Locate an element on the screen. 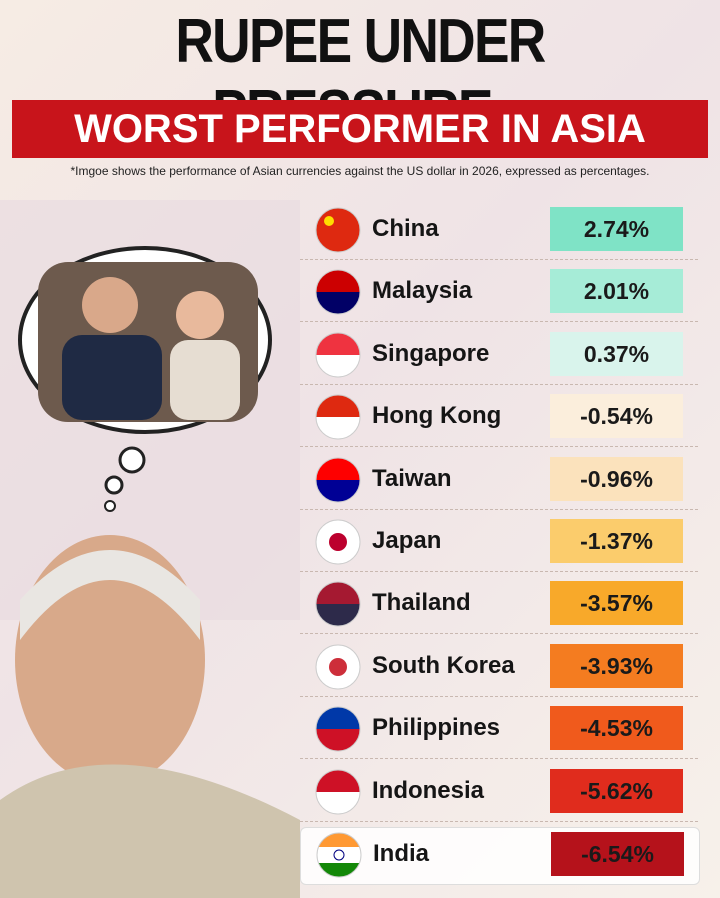  row: South Korea -3.93% is located at coordinates (499, 668).